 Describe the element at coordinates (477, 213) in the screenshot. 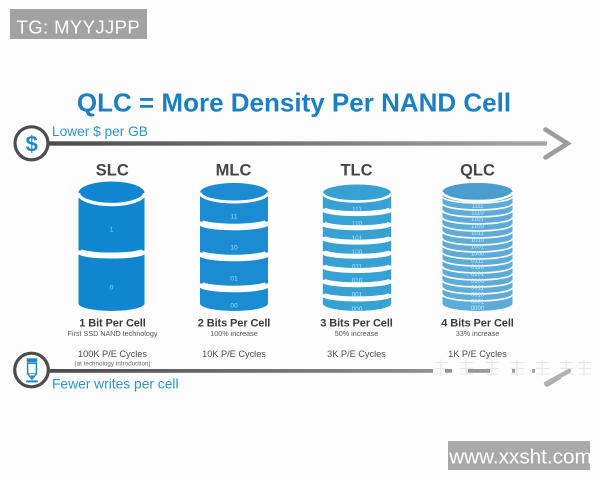

I see `svg-text: 1110` at that location.